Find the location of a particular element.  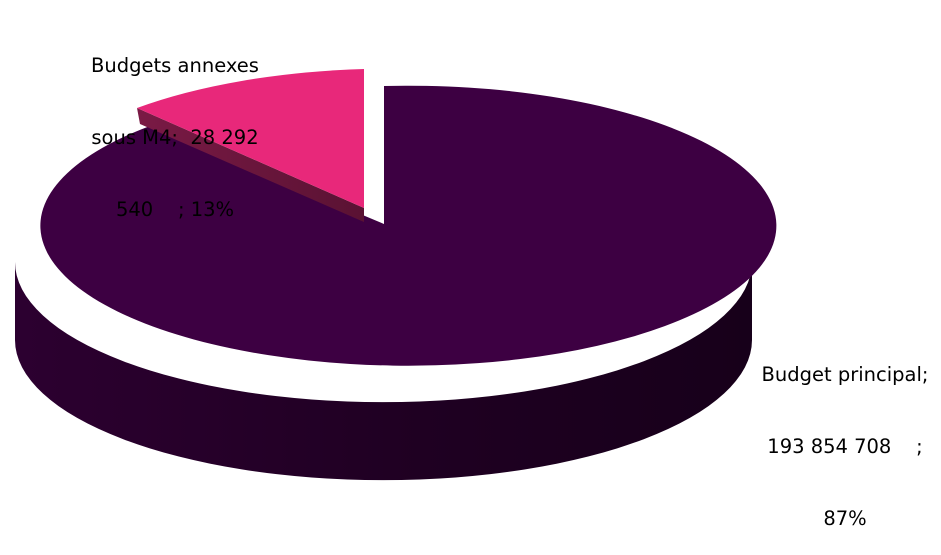

slice-budgets-annexes is located at coordinates (250, 138).